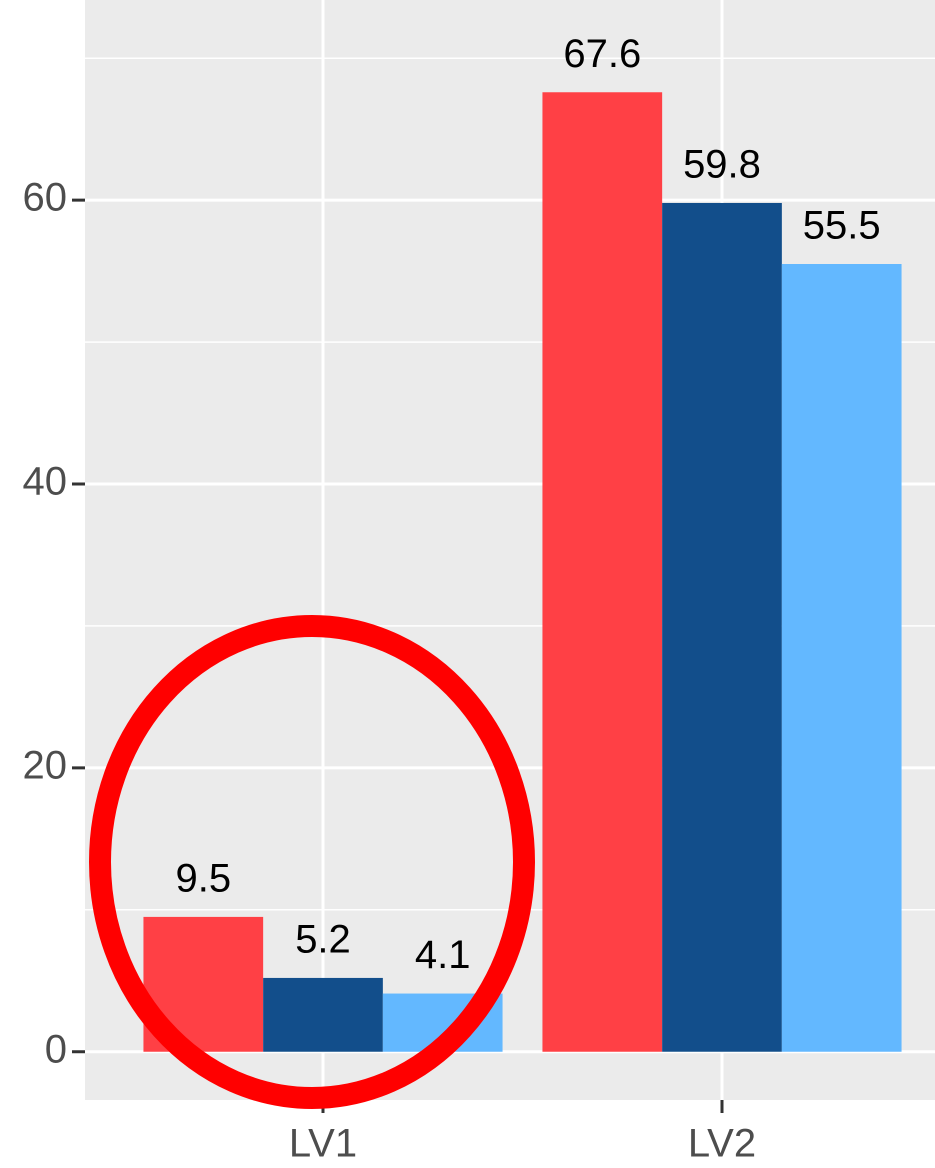 This screenshot has width=935, height=1168. What do you see at coordinates (323, 1144) in the screenshot?
I see `x-tick-label: LV1` at bounding box center [323, 1144].